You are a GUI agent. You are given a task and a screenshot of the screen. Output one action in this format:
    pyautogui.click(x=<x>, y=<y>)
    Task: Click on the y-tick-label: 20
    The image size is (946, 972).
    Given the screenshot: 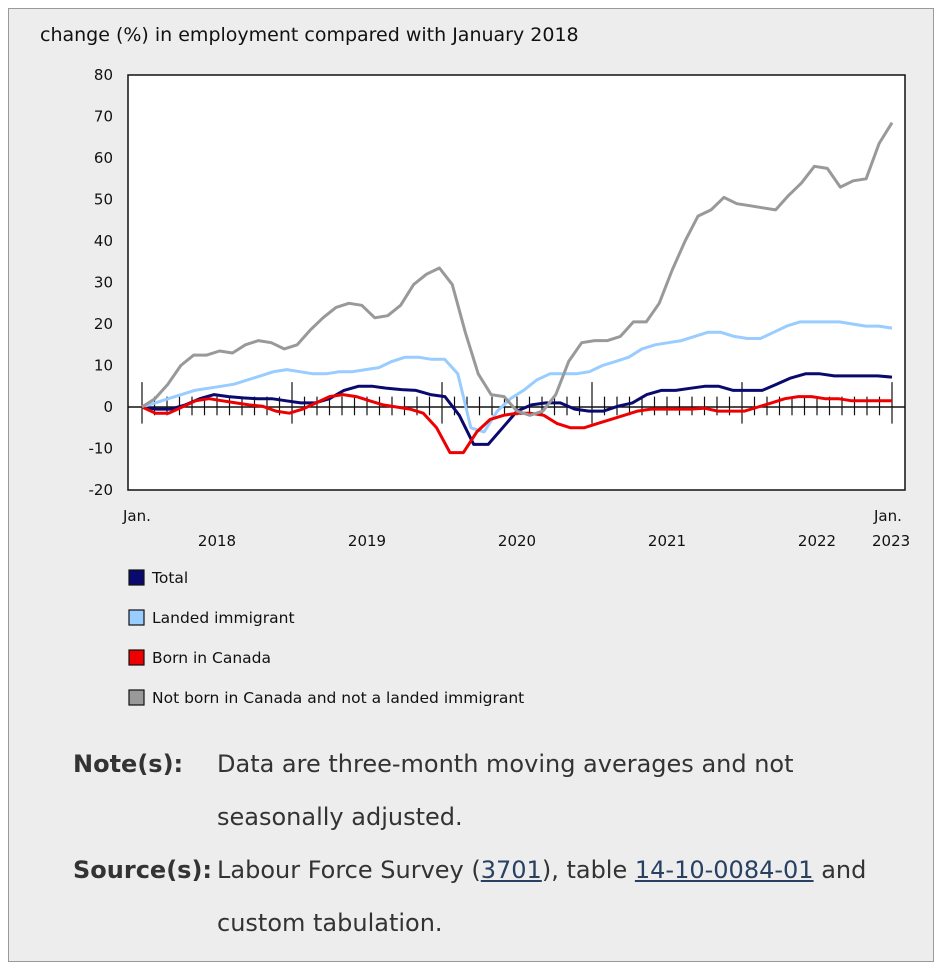 What is the action you would take?
    pyautogui.click(x=103, y=324)
    